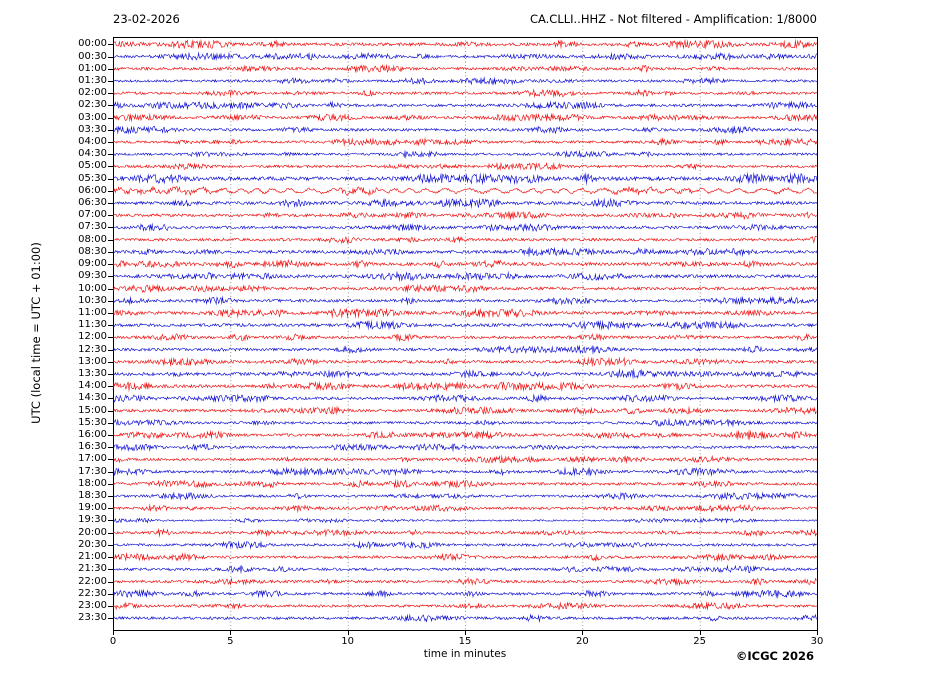  What do you see at coordinates (92, 154) in the screenshot?
I see `y-tick-label: 04:30` at bounding box center [92, 154].